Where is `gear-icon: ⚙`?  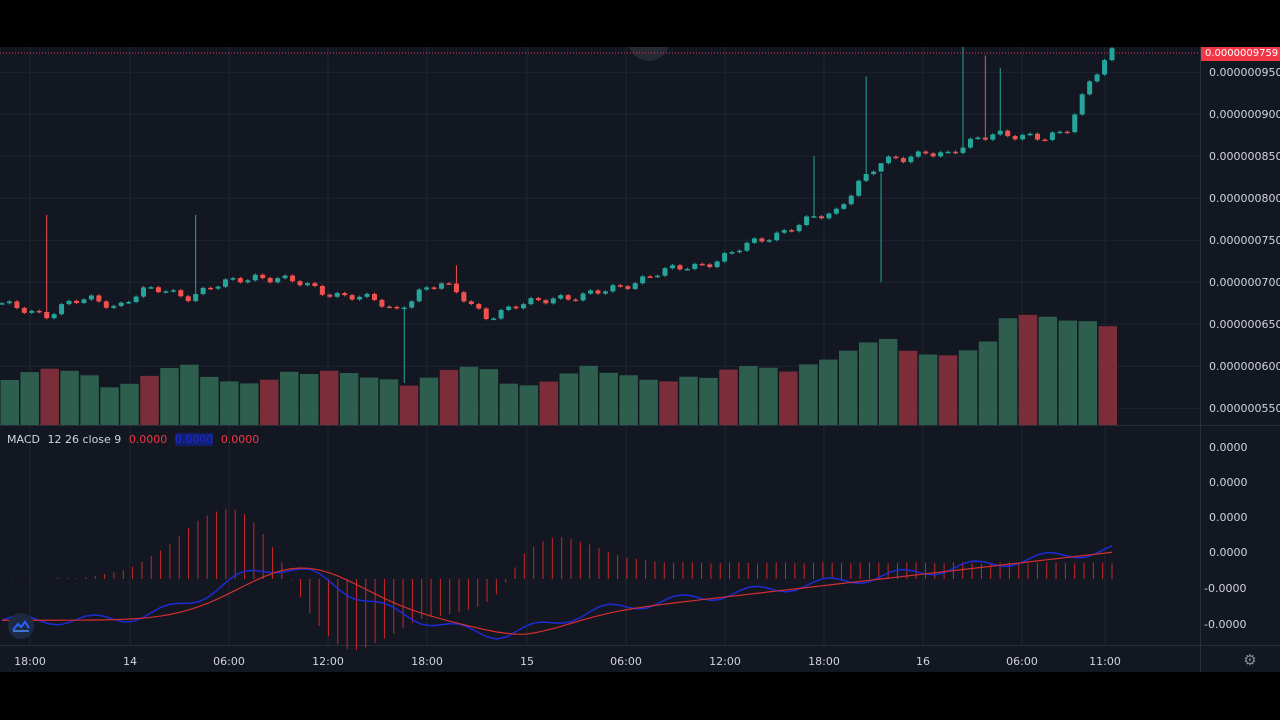
gear-icon: ⚙ is located at coordinates (1250, 660).